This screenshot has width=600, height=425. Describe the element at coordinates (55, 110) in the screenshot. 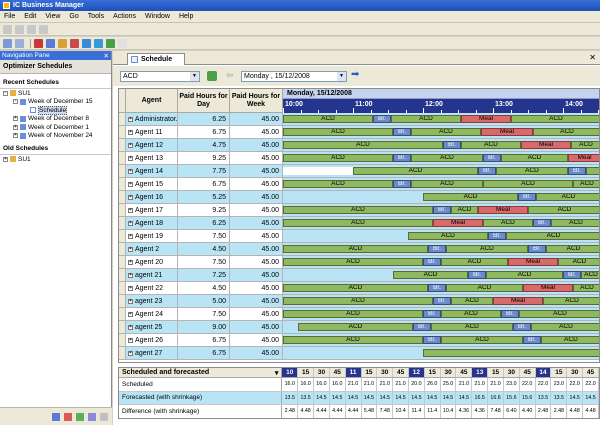

I see `tree-item: Schedule` at that location.